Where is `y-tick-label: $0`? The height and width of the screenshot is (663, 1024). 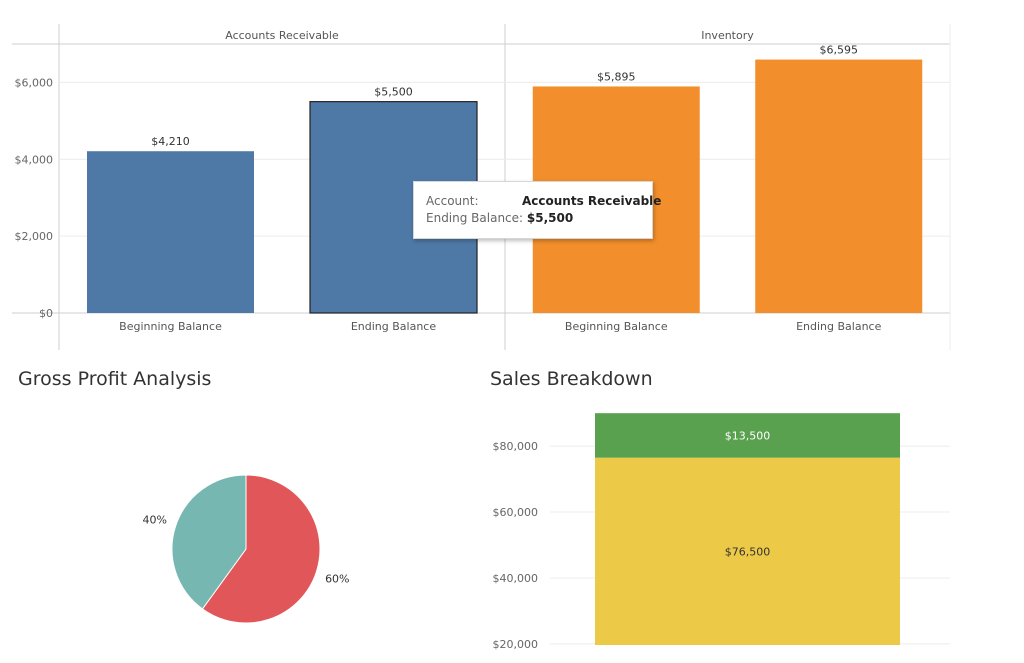 y-tick-label: $0 is located at coordinates (46, 313).